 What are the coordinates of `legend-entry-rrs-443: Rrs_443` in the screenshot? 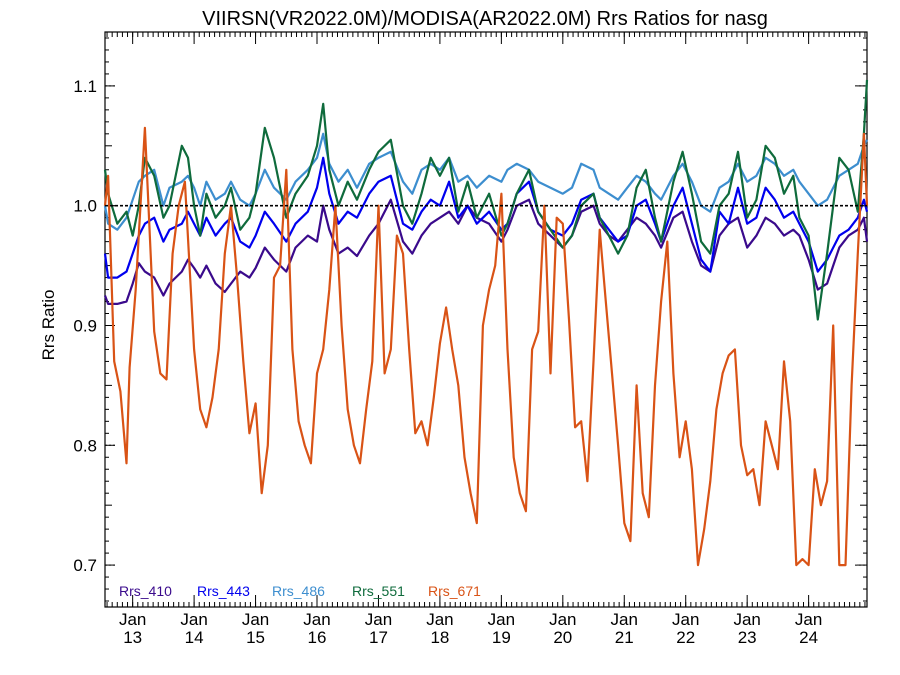 It's located at (223, 591).